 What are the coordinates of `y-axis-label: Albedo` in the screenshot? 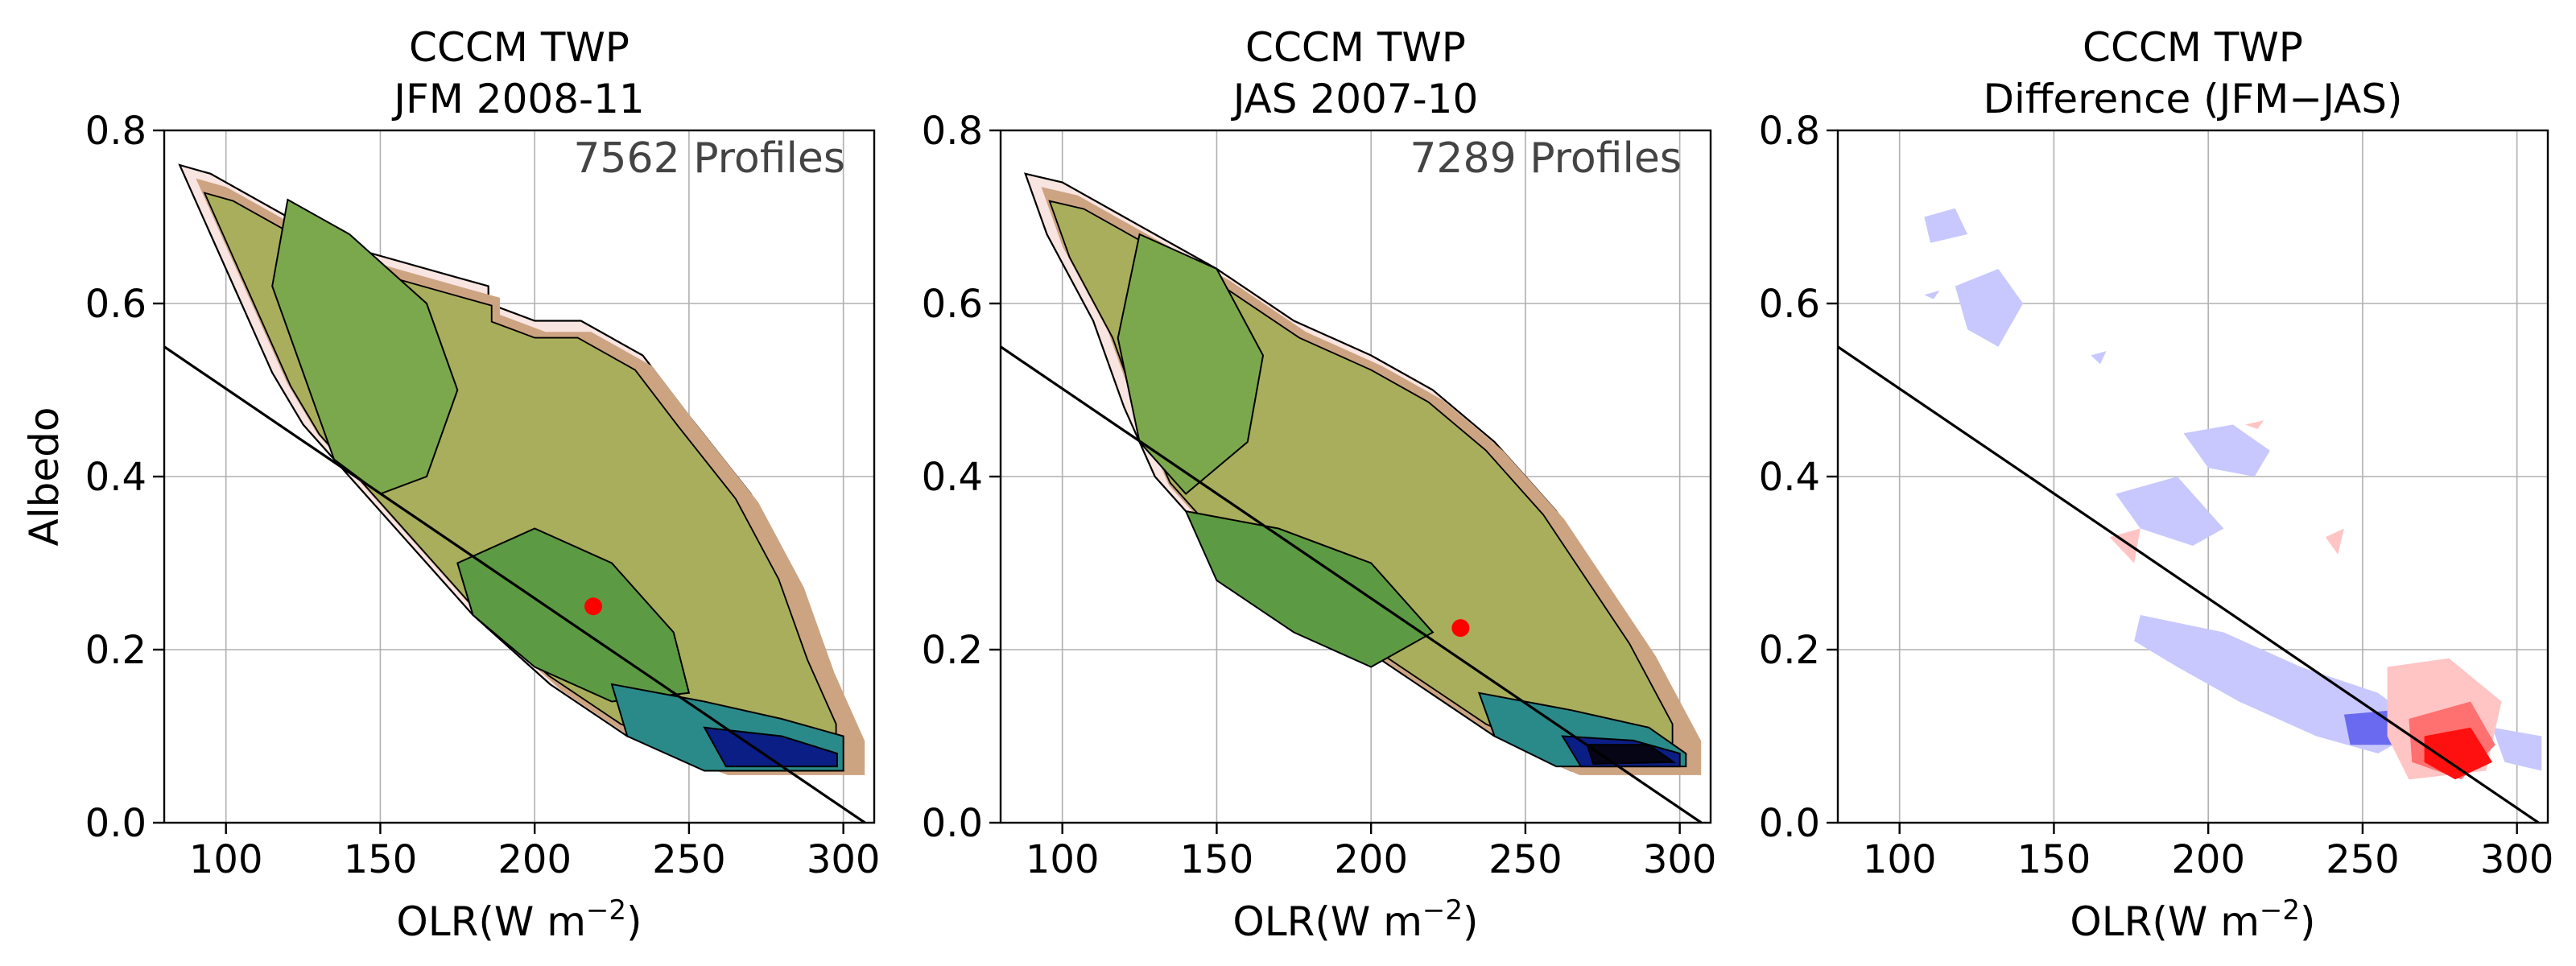 It's located at (44, 477).